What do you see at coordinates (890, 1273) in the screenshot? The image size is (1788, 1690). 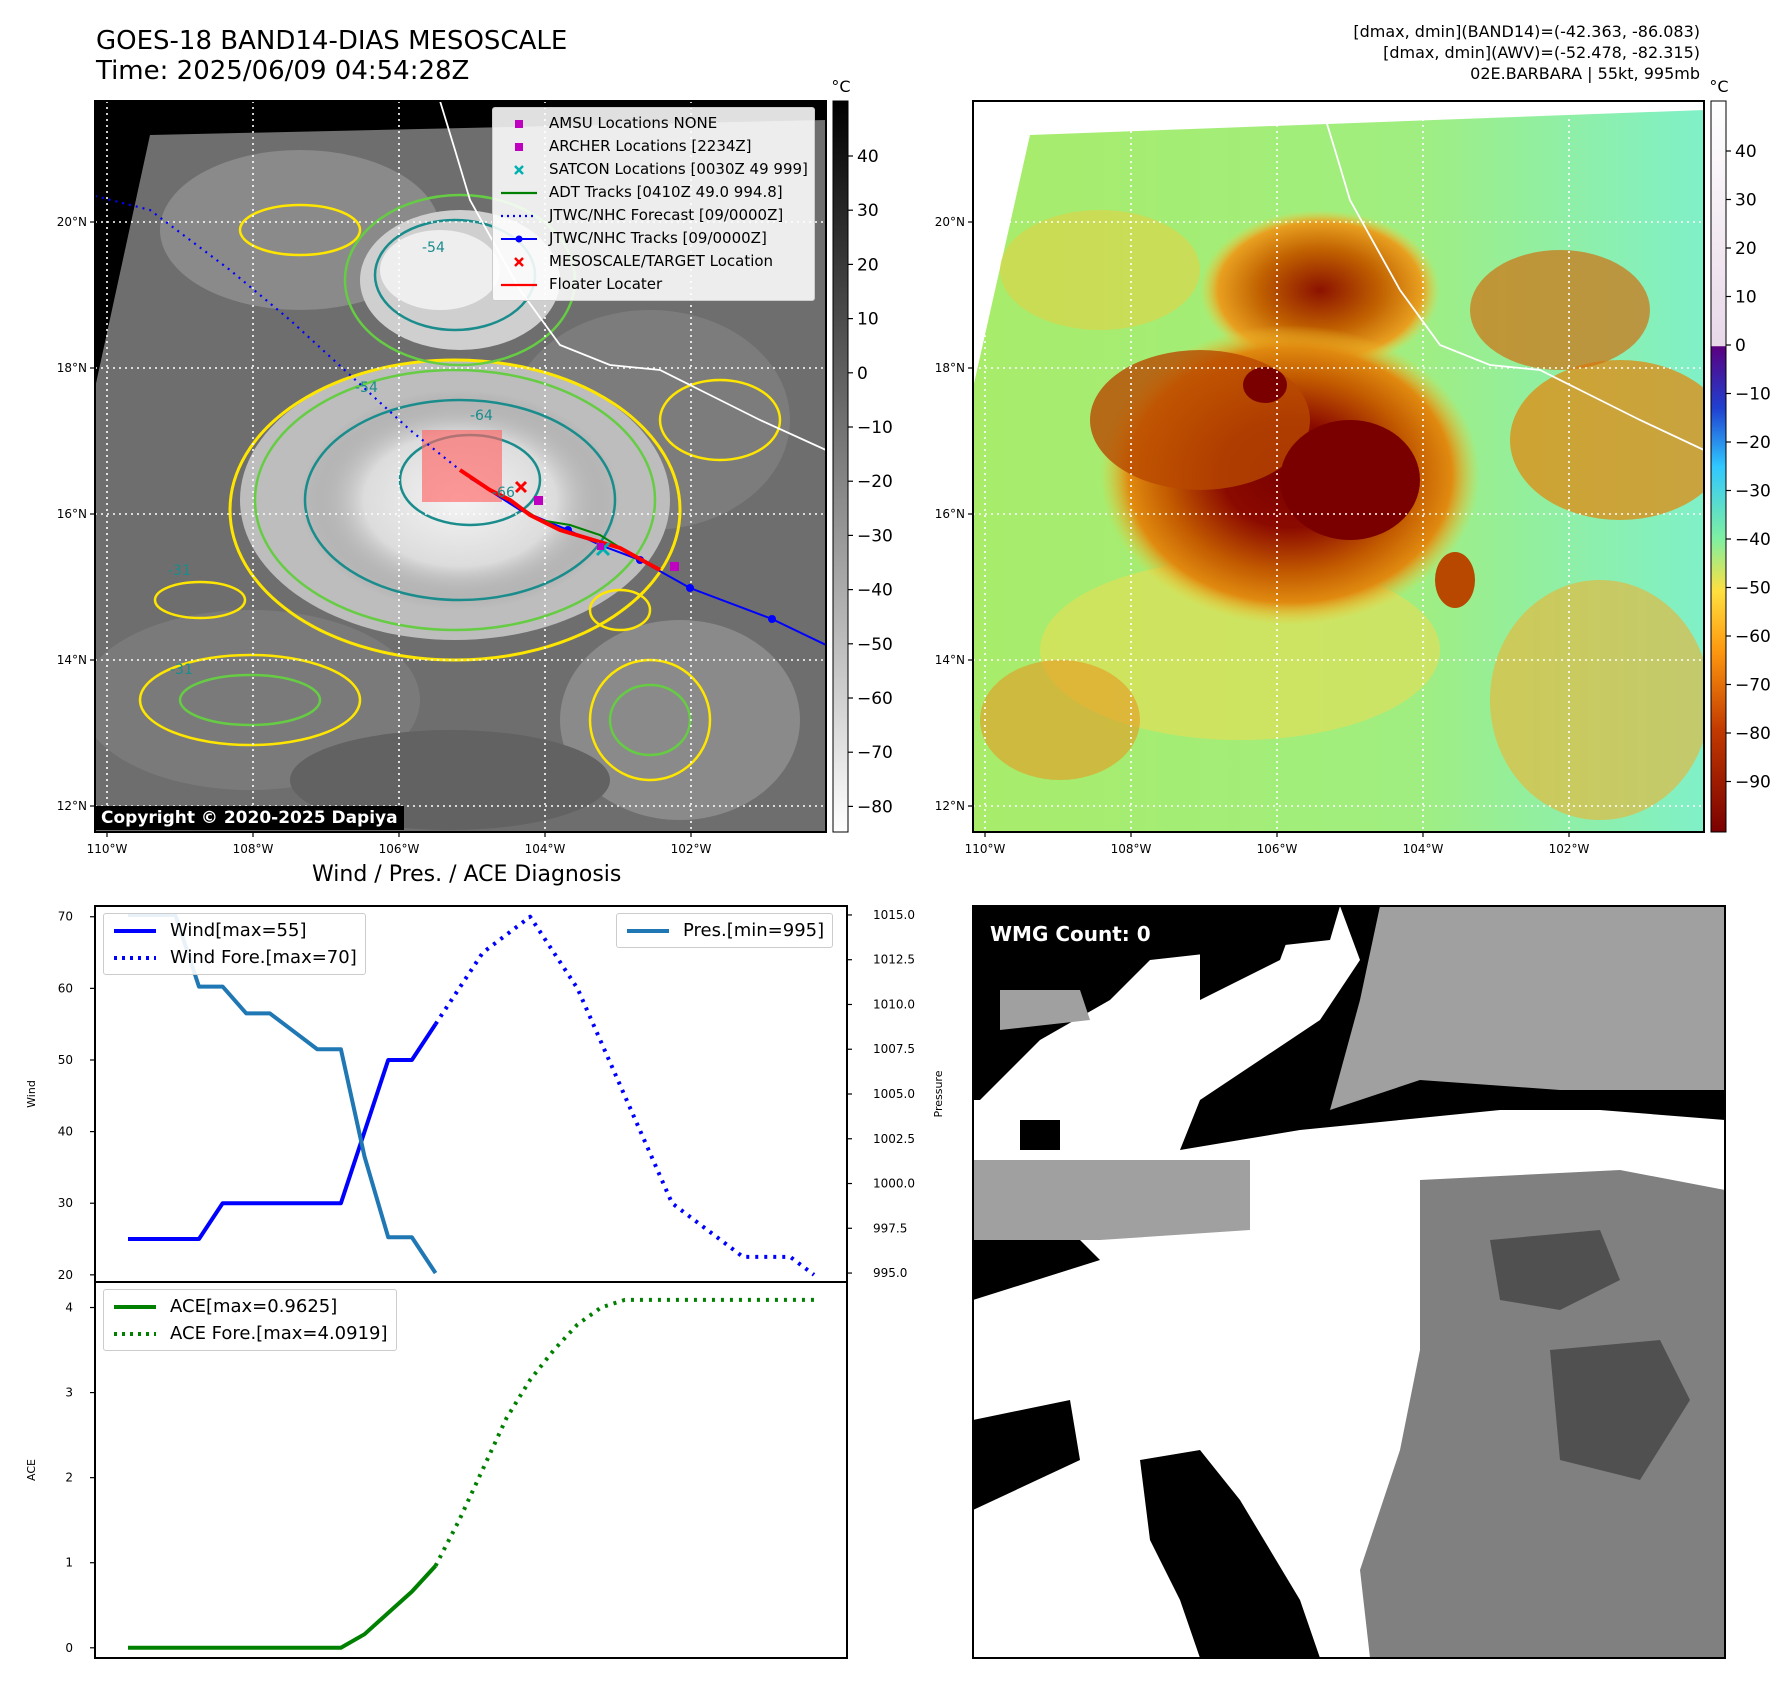 I see `y-right-tick-label: 995.0` at bounding box center [890, 1273].